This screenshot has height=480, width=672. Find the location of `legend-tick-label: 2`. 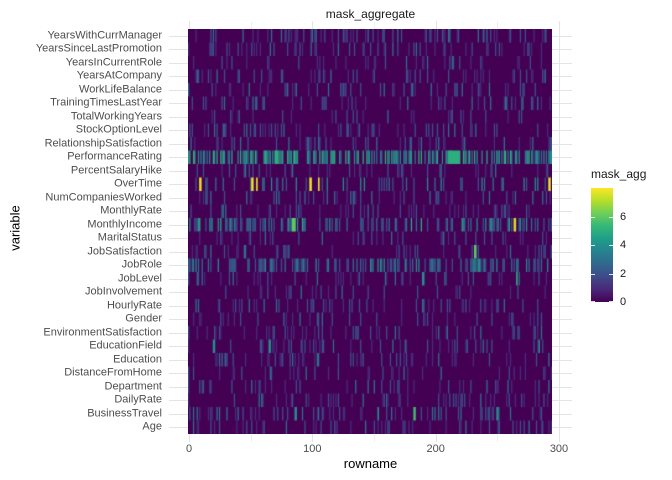

legend-tick-label: 2 is located at coordinates (623, 273).